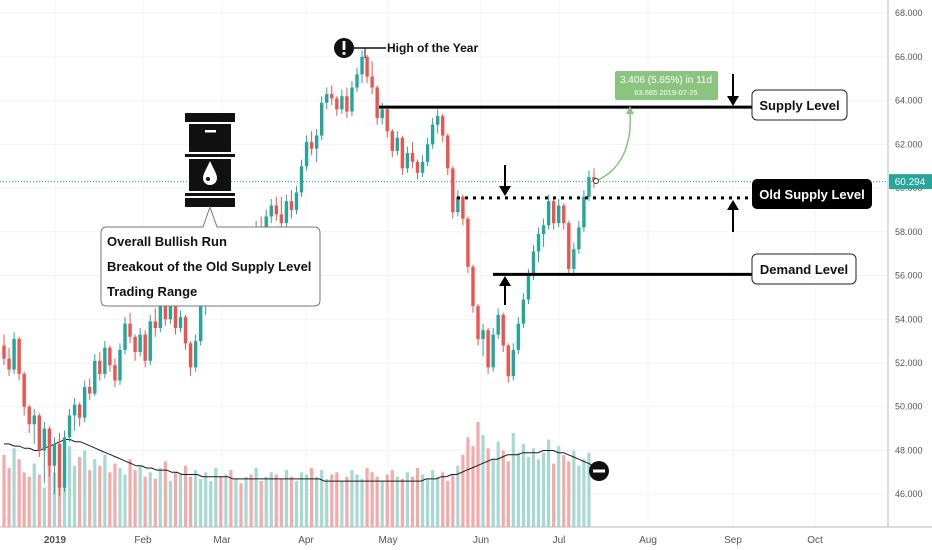  What do you see at coordinates (909, 232) in the screenshot?
I see `y-tick-label: 58.000` at bounding box center [909, 232].